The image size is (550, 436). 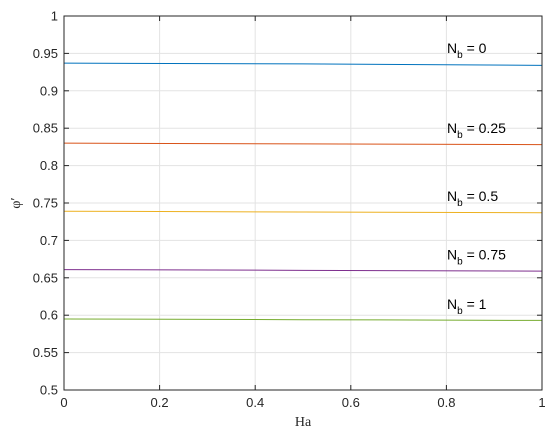 What do you see at coordinates (160, 402) in the screenshot?
I see `x-tick-label: 0.2` at bounding box center [160, 402].